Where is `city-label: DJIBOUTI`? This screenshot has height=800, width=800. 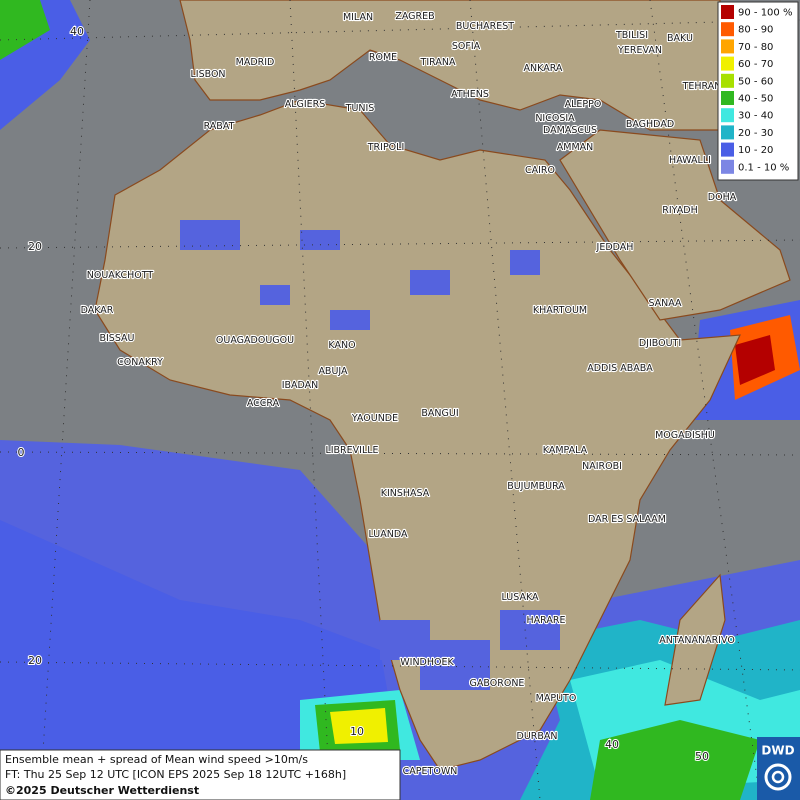 city-label: DJIBOUTI is located at coordinates (660, 343).